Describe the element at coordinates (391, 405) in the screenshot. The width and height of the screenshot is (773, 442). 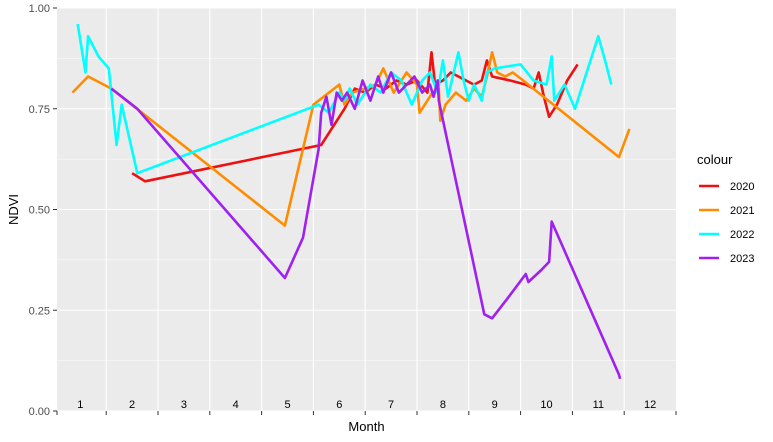
I see `x-tick-label: 7` at that location.